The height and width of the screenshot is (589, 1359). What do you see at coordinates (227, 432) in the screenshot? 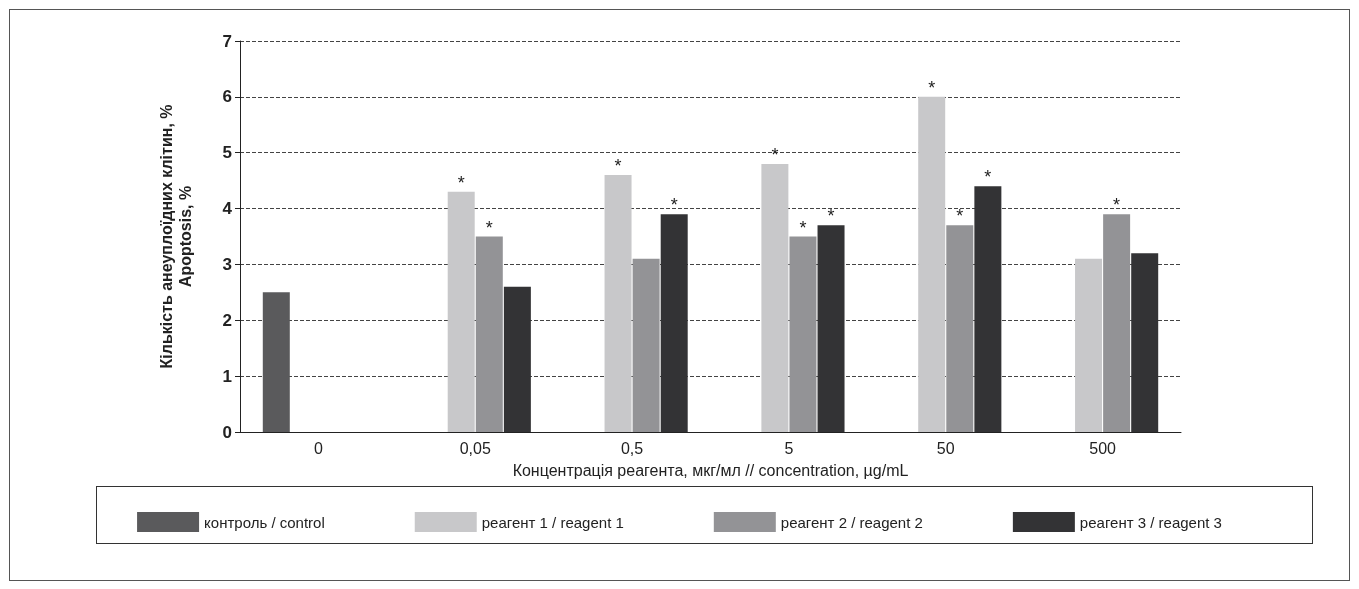
I see `y-tick-label: 0` at bounding box center [227, 432].